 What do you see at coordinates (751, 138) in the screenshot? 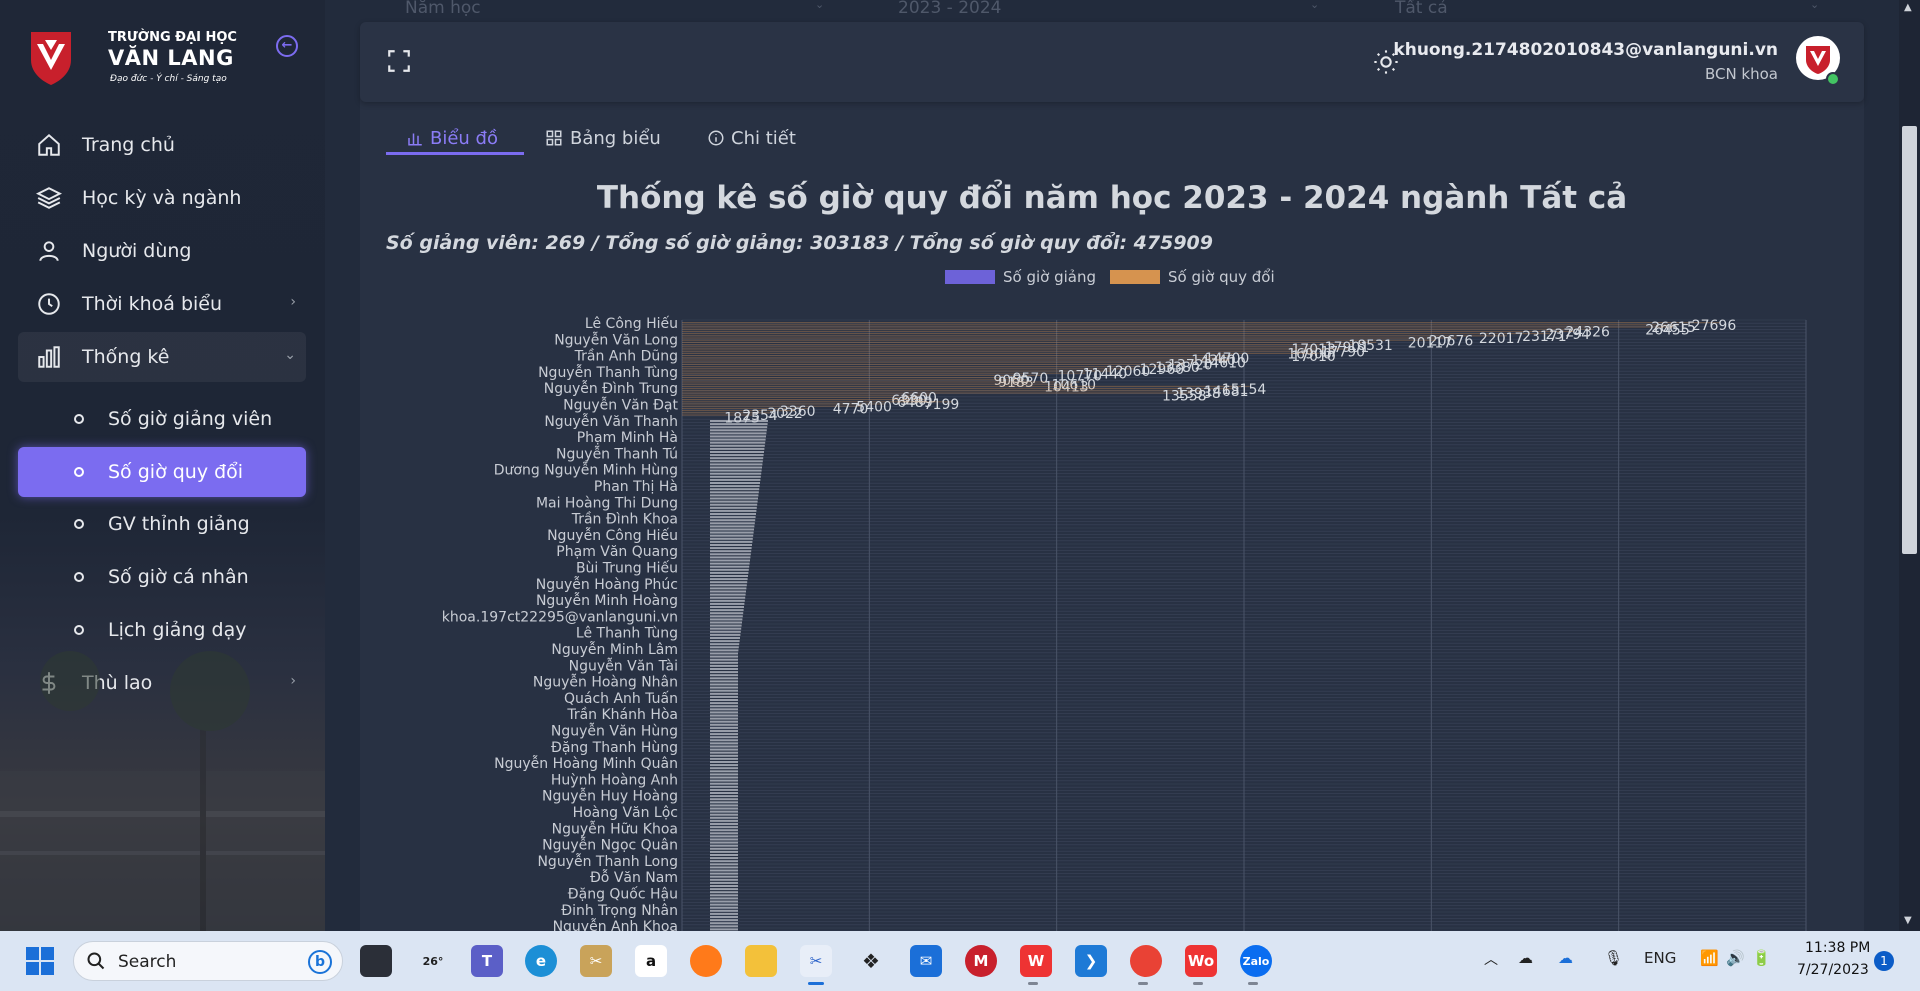
I see `tab-details: Chi tiết` at bounding box center [751, 138].